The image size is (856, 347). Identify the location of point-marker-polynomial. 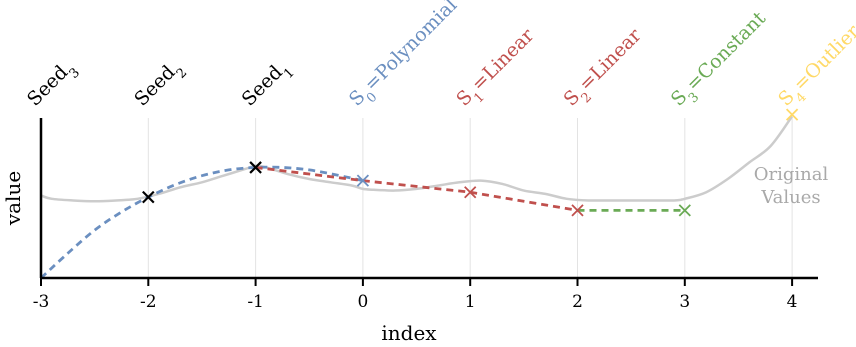
(363, 180).